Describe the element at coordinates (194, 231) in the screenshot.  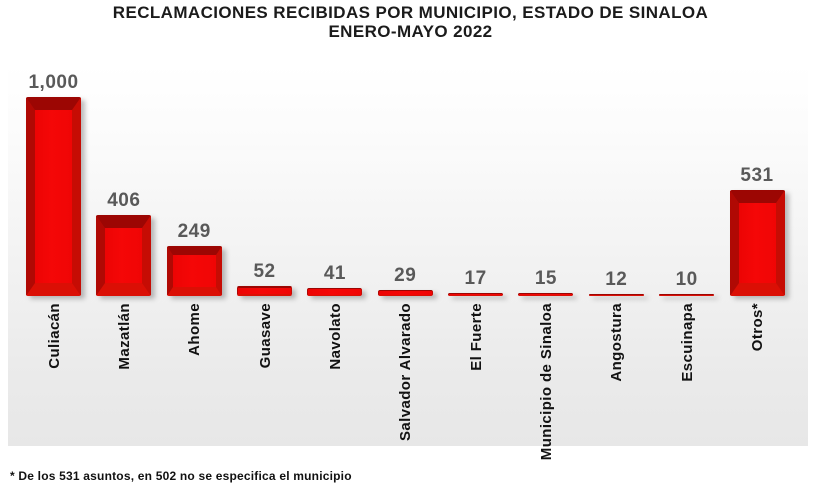
I see `bar-value: 249` at that location.